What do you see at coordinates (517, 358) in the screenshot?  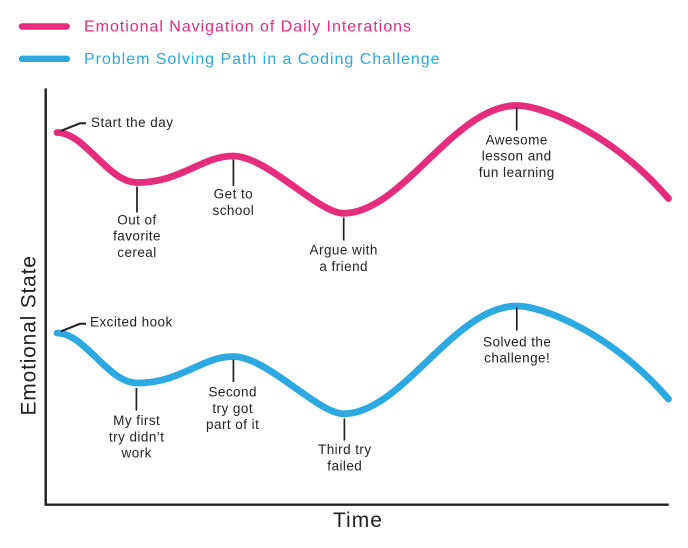 I see `svg-text: challenge!` at bounding box center [517, 358].